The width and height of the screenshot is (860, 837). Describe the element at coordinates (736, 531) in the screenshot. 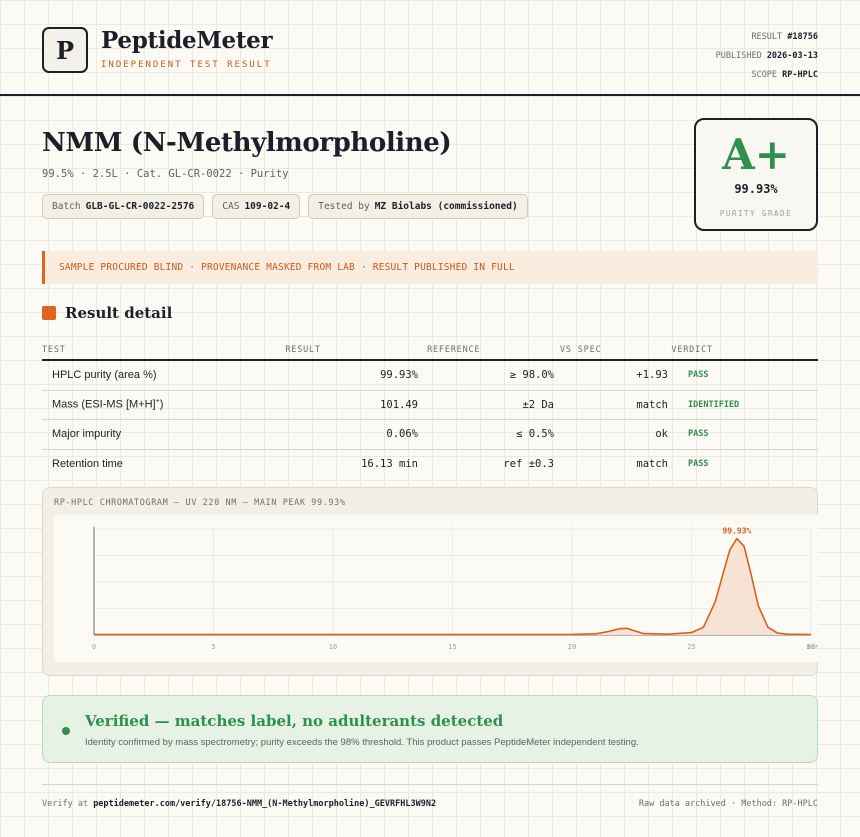

I see `peak-label: 99.93%` at that location.